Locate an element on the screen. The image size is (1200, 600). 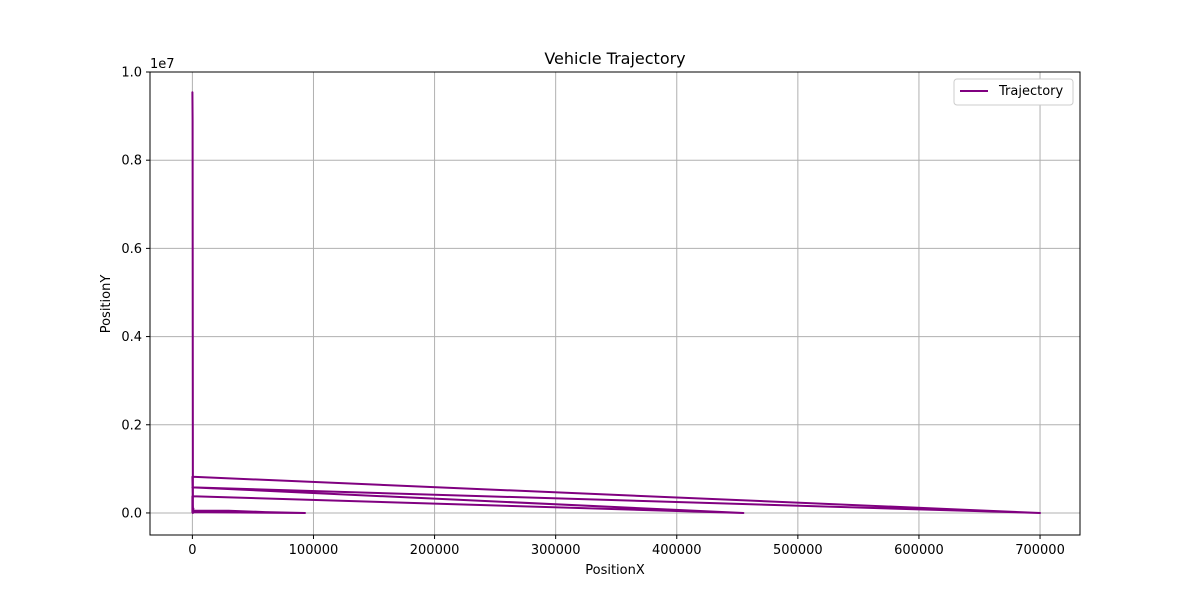
x-tick-label: 700000 is located at coordinates (1040, 550).